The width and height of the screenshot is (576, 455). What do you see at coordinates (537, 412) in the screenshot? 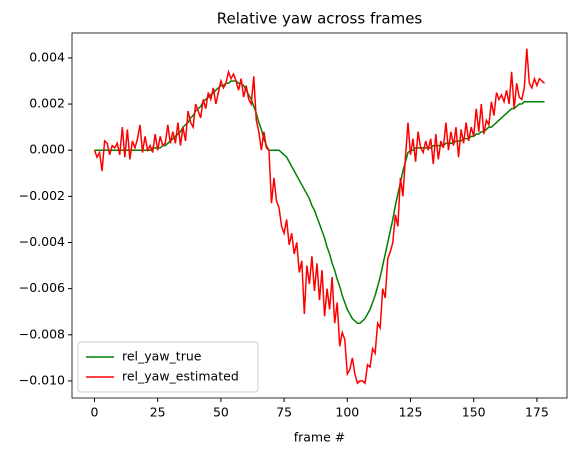
I see `x-tick-label: 175` at bounding box center [537, 412].